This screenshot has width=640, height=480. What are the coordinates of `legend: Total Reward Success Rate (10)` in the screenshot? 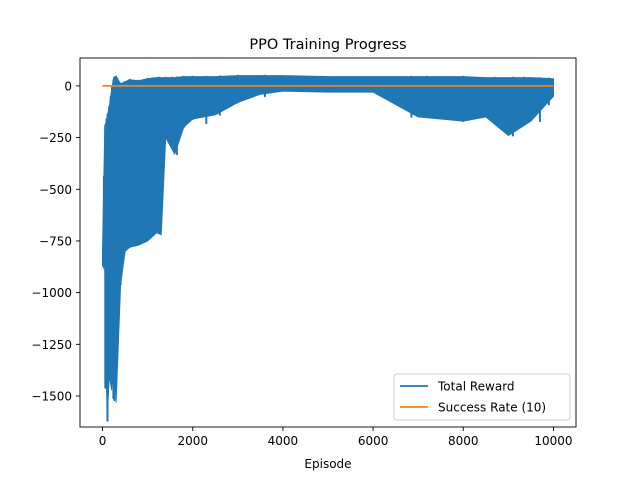 It's located at (482, 397).